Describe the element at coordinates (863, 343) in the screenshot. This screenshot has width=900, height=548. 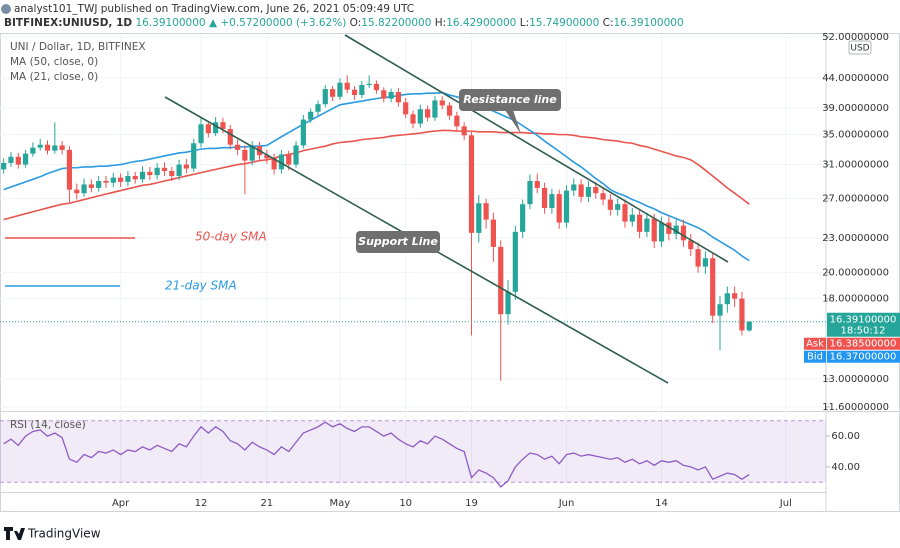
I see `ask-box` at that location.